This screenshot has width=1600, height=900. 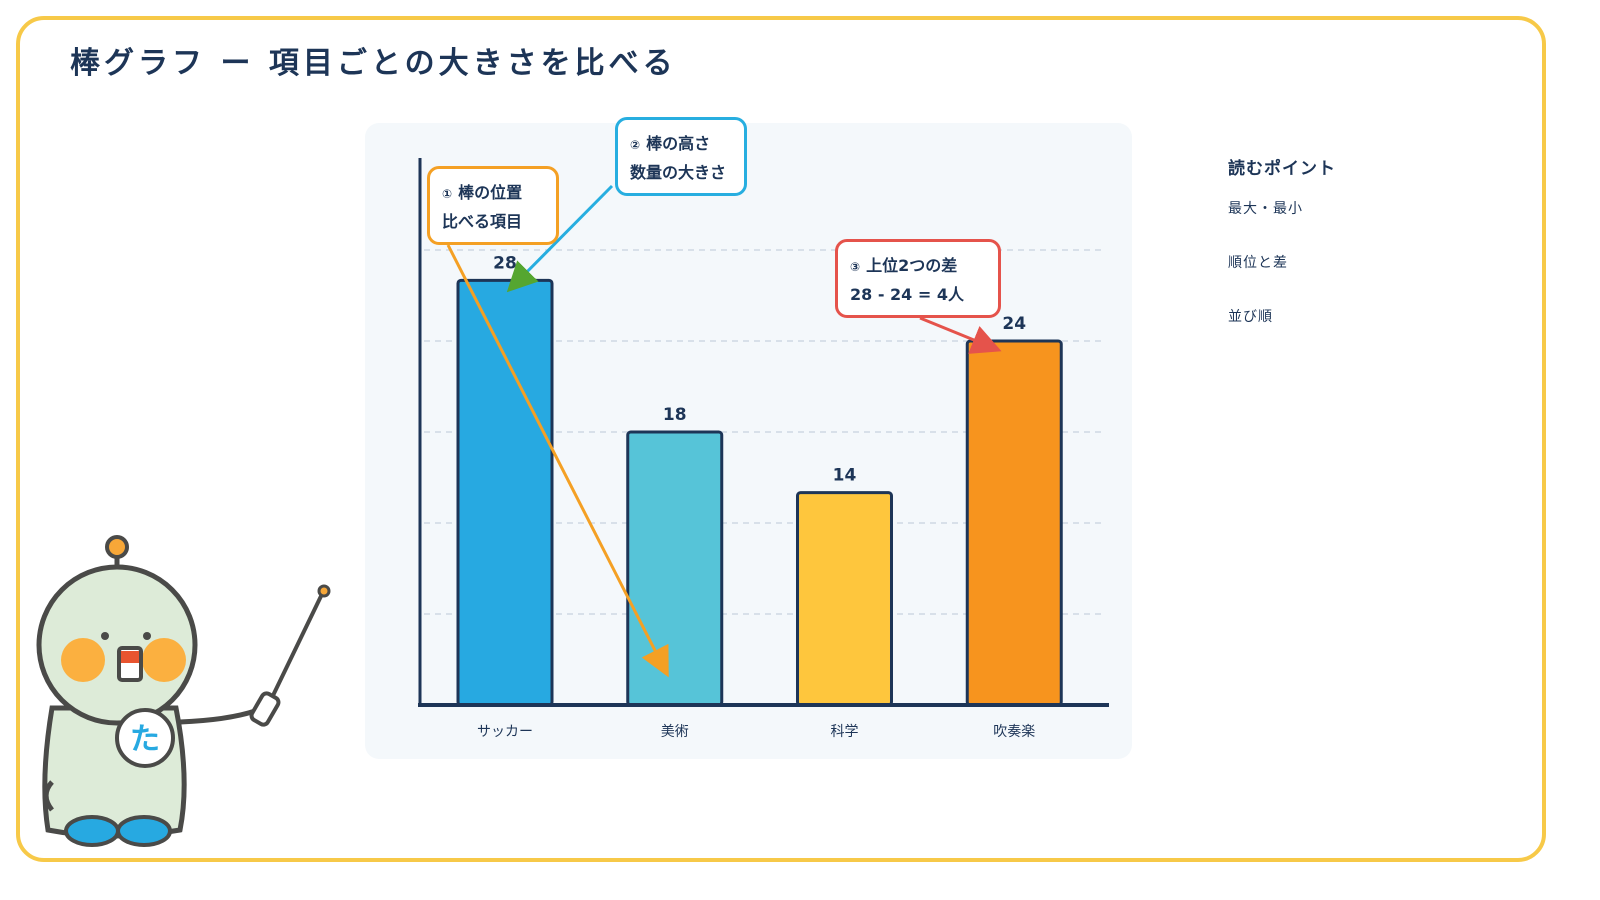 I want to click on callout-3-text: 28 - 24 = 4人, so click(x=907, y=294).